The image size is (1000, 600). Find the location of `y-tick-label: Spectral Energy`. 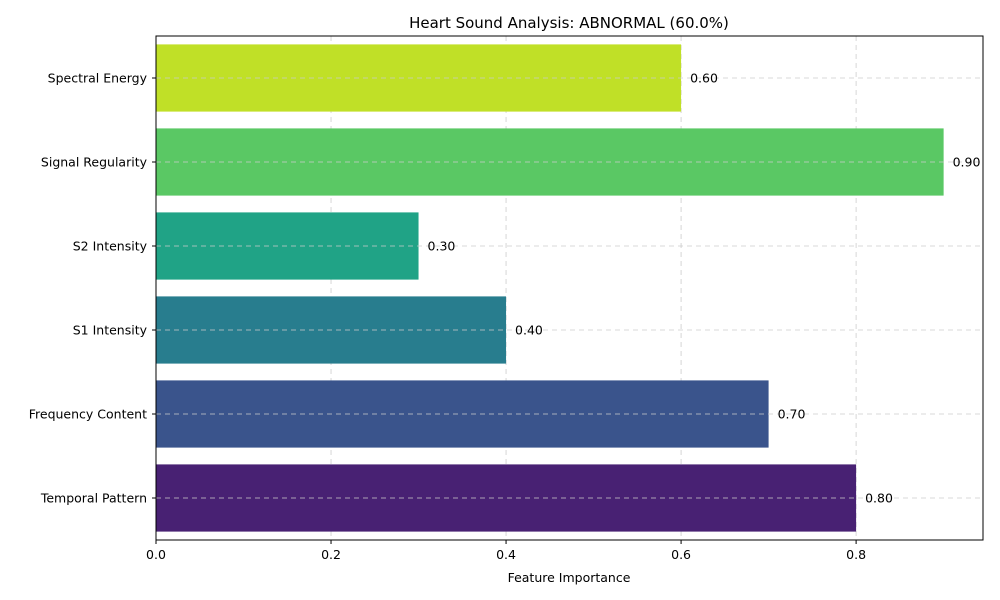

y-tick-label: Spectral Energy is located at coordinates (98, 78).